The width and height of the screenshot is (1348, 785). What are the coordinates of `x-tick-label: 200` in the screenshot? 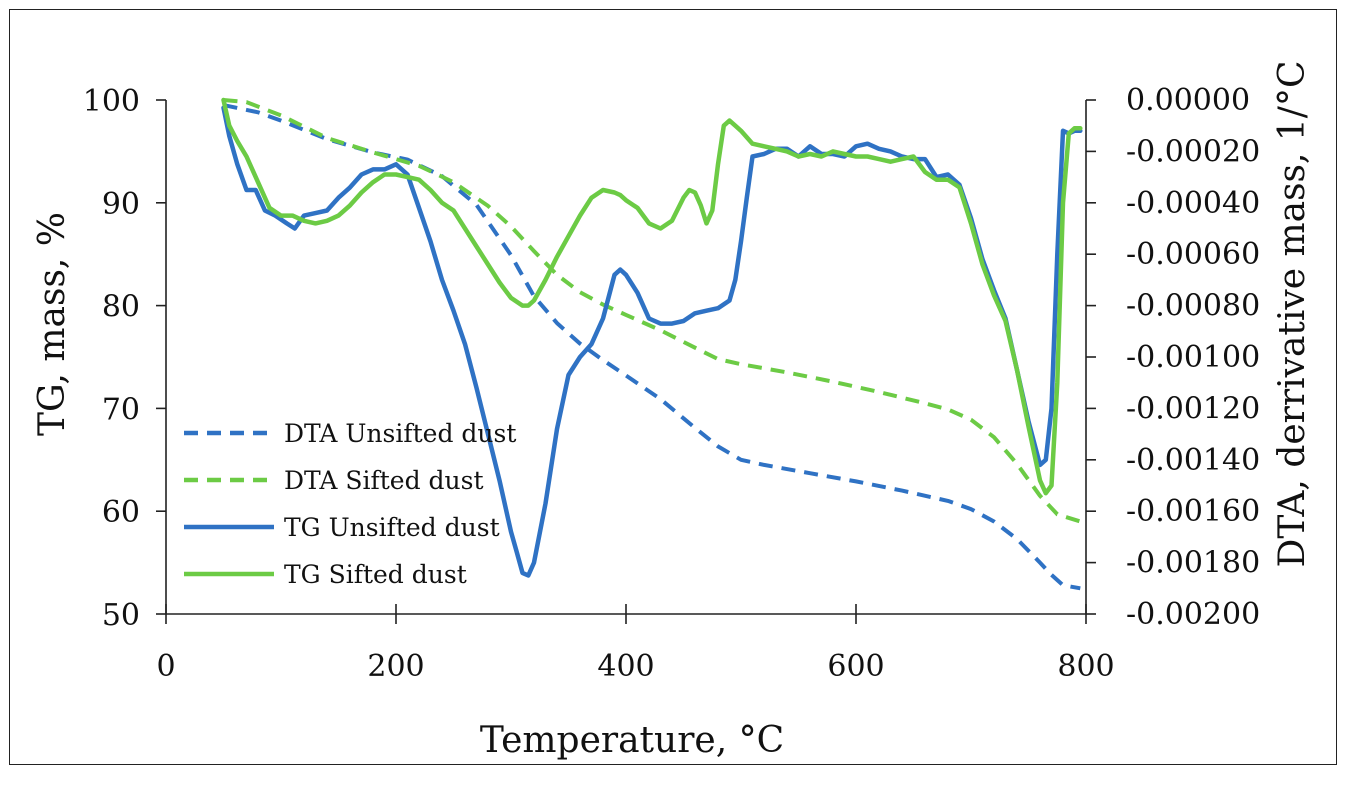 It's located at (395, 666).